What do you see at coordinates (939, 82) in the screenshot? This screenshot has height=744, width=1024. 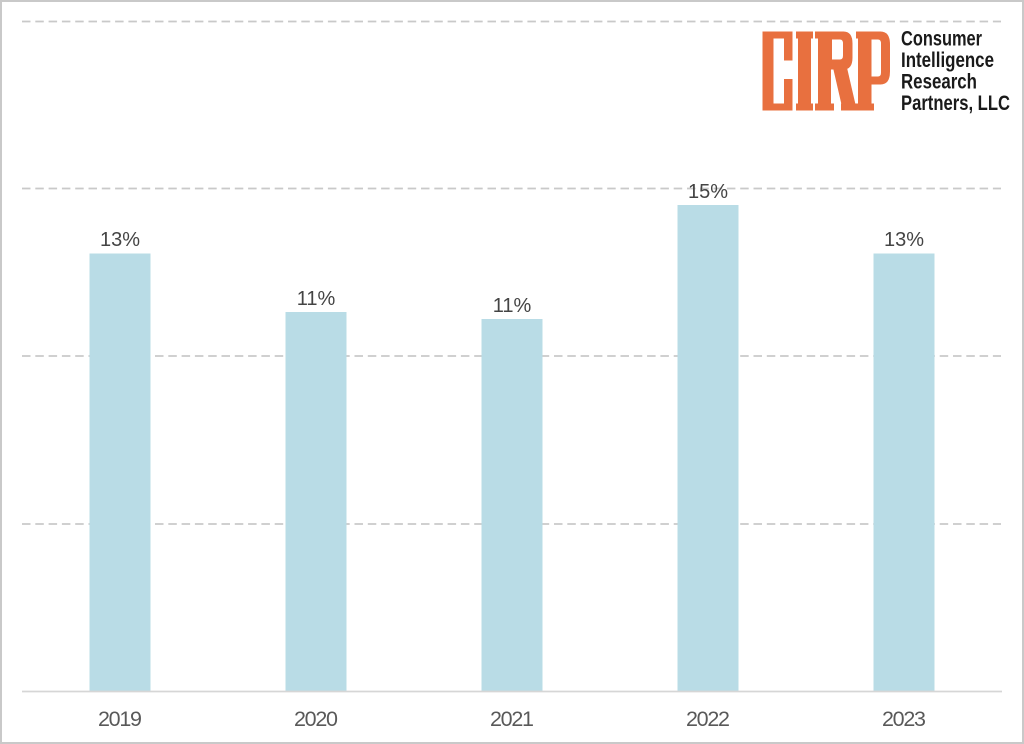 I see `svg-text: Research` at bounding box center [939, 82].